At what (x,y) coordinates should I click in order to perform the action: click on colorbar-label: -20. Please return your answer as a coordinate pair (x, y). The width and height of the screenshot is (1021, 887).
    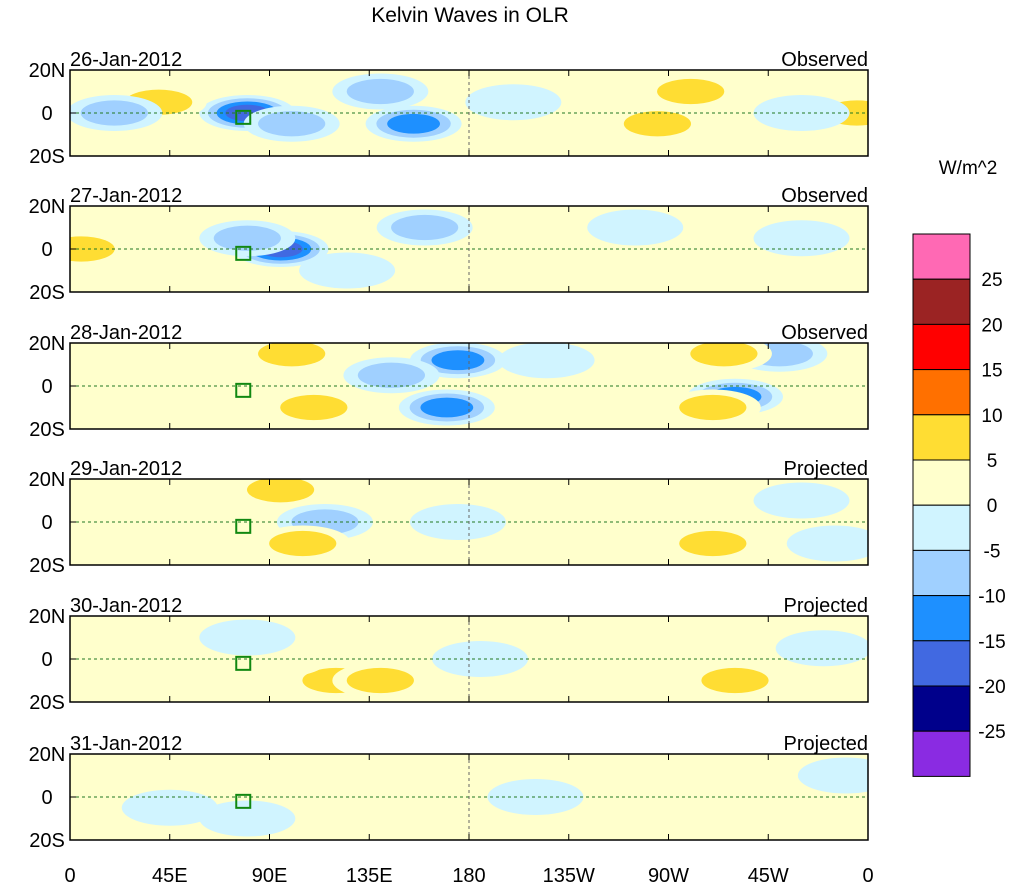
    Looking at the image, I should click on (991, 687).